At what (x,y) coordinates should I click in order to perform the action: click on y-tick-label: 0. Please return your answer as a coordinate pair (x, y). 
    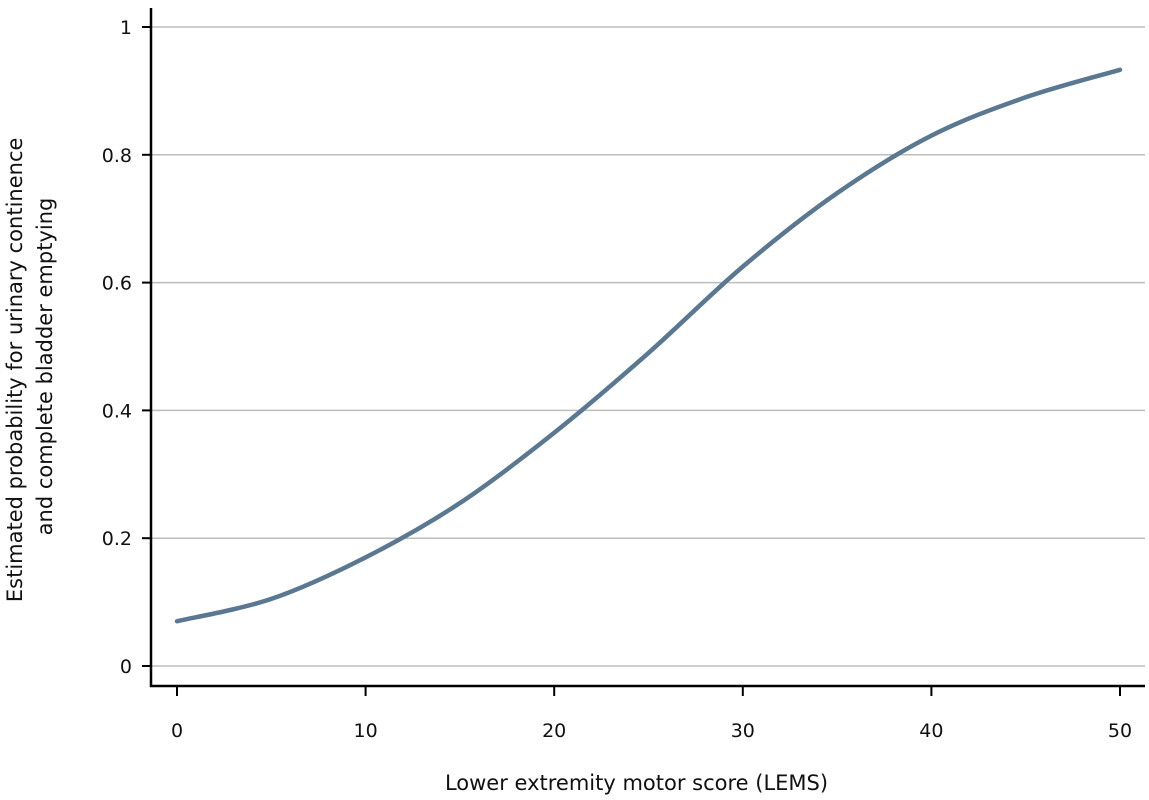
    Looking at the image, I should click on (126, 667).